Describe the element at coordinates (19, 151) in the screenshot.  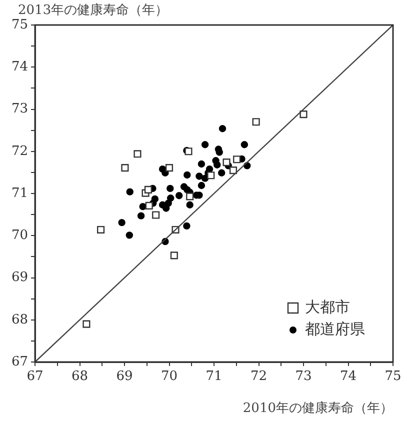
I see `y-tick-label: 72` at that location.